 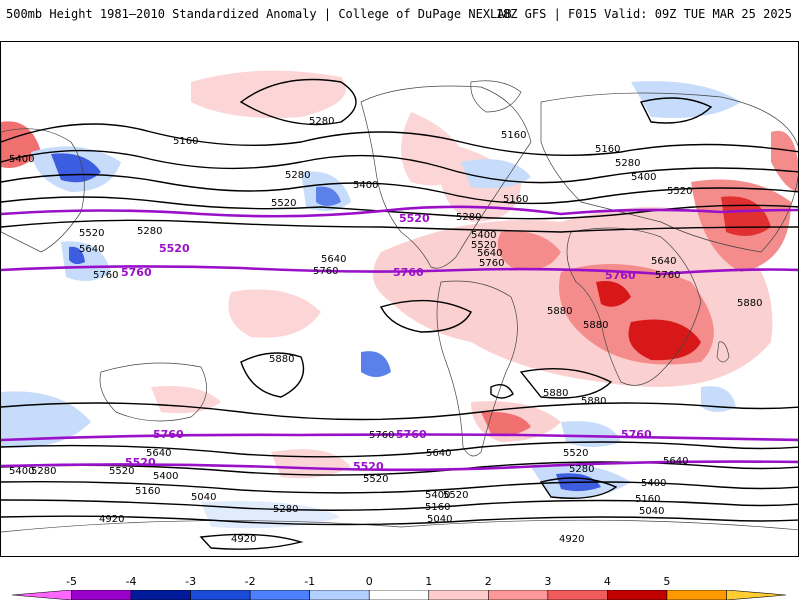 I want to click on coastline-asia-east, so click(x=43, y=190).